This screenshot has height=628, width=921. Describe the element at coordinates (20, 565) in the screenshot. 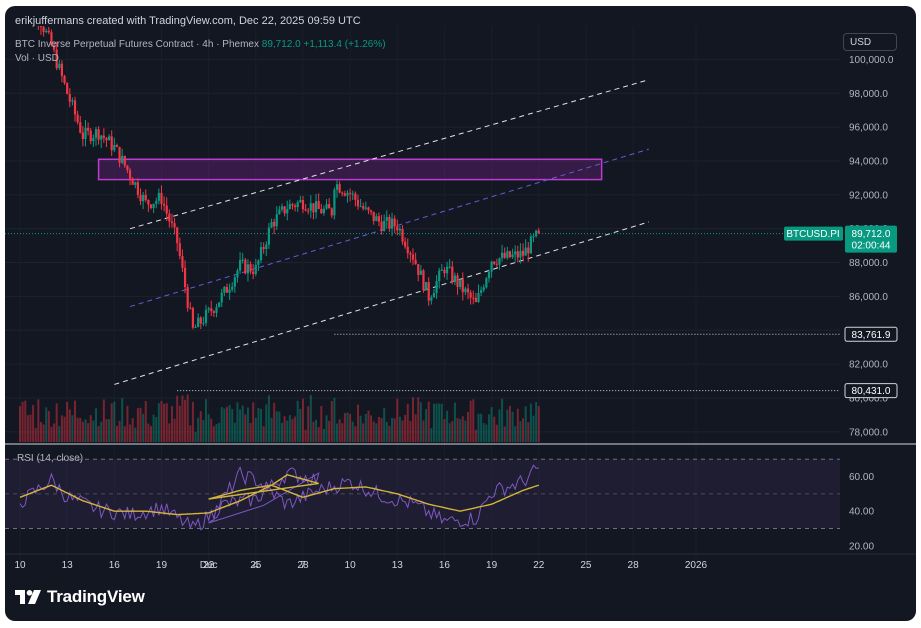

I see `x-tick-label: 10` at that location.